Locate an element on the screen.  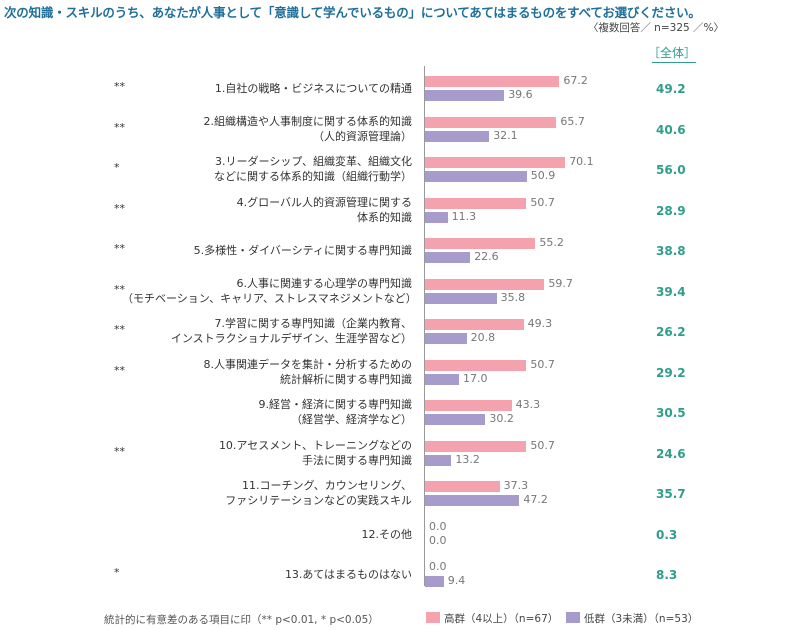
value-label-low: 22.6 is located at coordinates (486, 256).